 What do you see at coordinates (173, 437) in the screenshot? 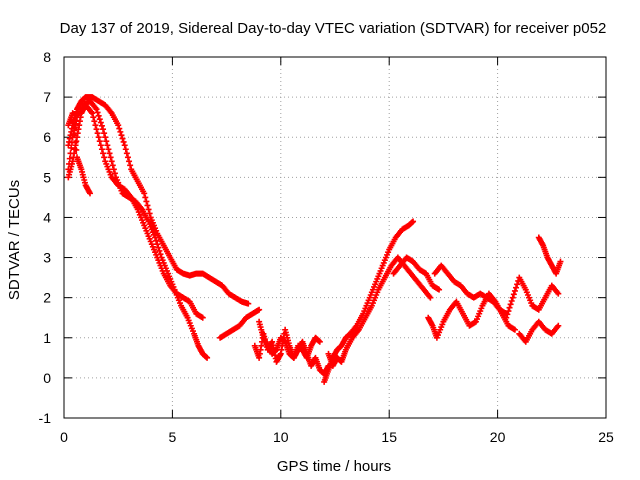
I see `x-tick-label: 5` at bounding box center [173, 437].